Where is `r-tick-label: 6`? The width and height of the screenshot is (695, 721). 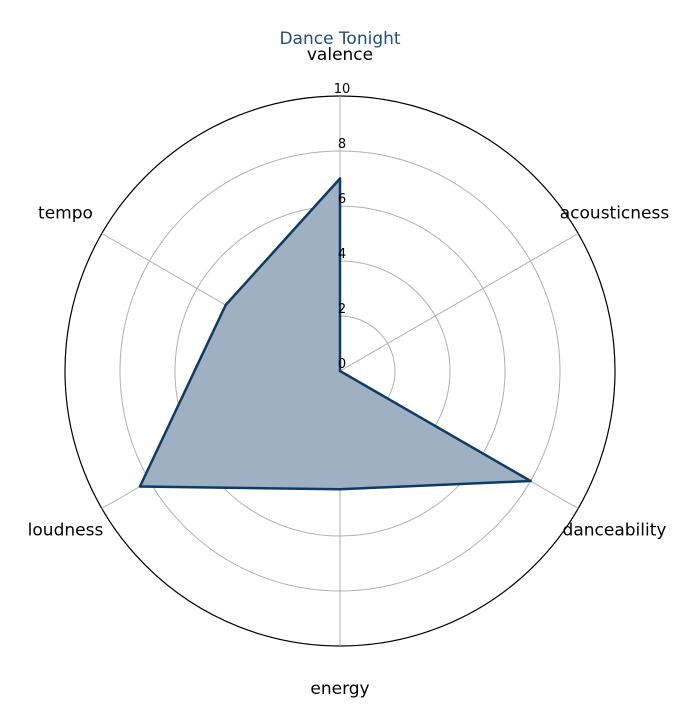 r-tick-label: 6 is located at coordinates (342, 199).